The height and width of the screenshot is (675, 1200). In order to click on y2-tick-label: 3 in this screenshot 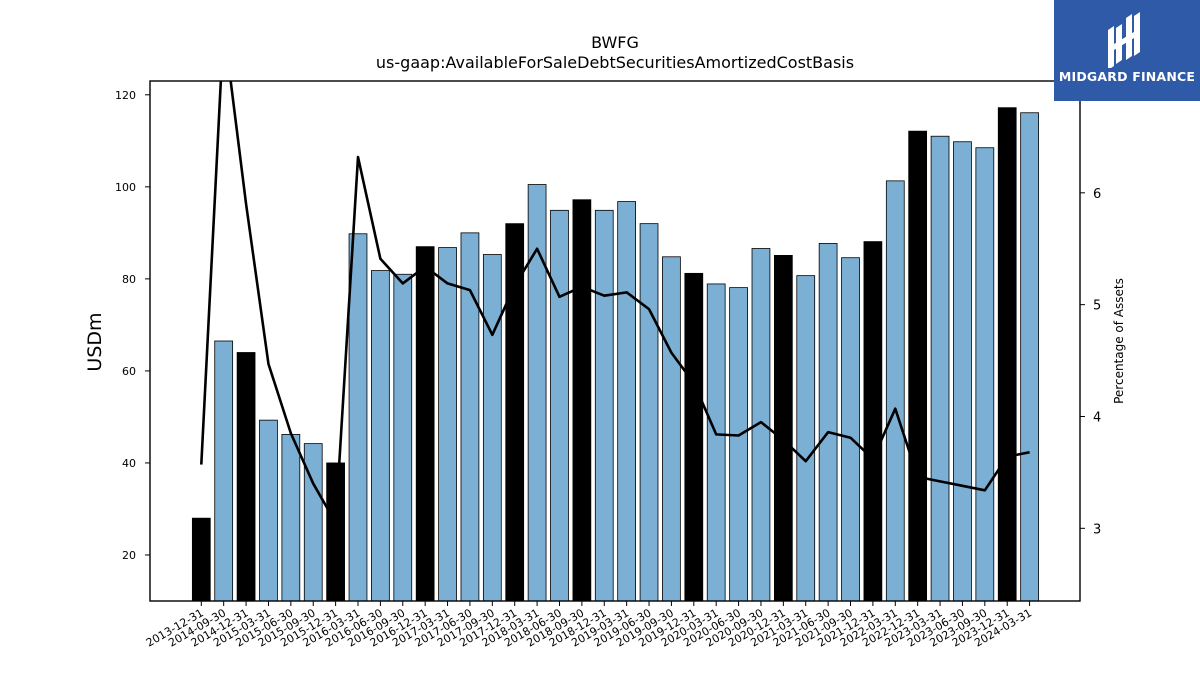, I will do `click(1097, 529)`.